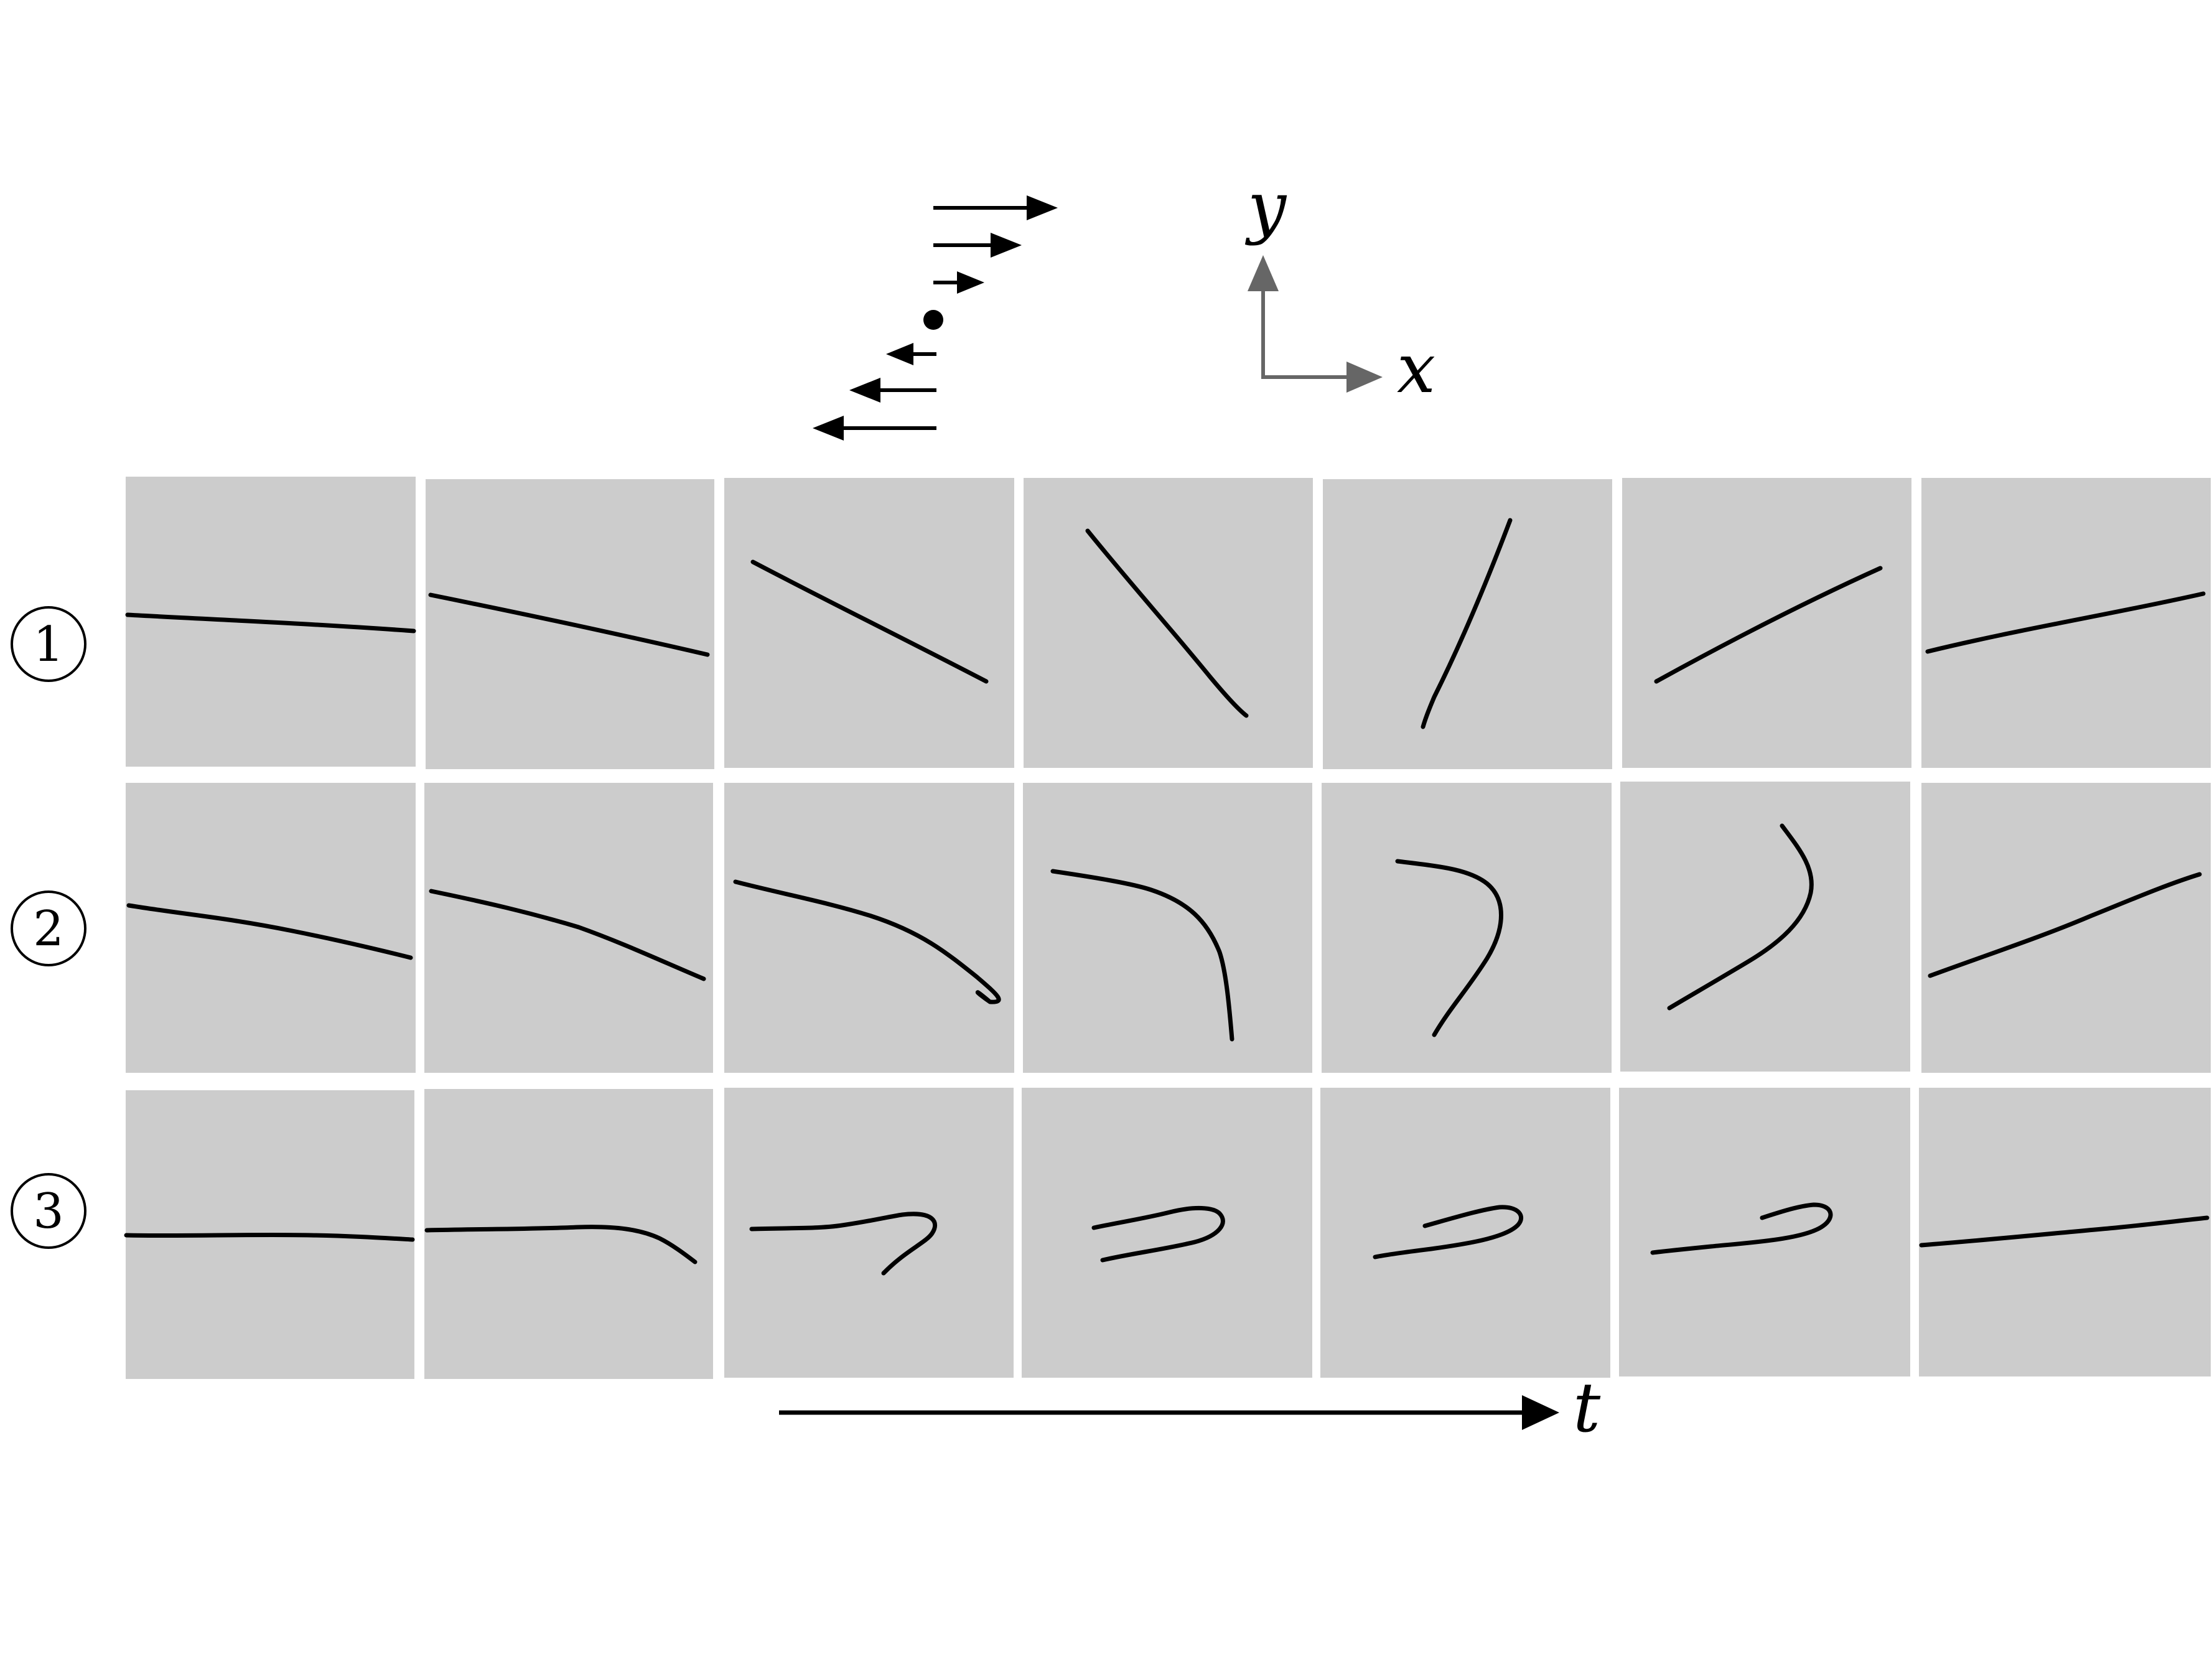 The height and width of the screenshot is (1659, 2212). I want to click on row-label-3: 3, so click(48, 1211).